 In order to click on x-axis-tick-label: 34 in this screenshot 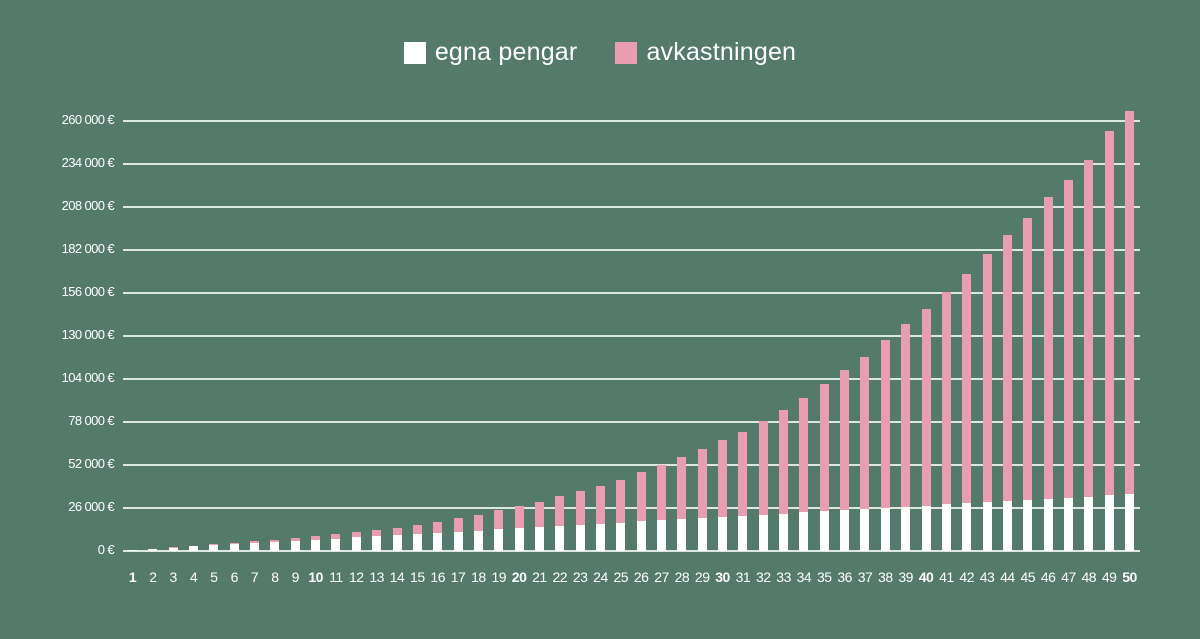, I will do `click(804, 577)`.